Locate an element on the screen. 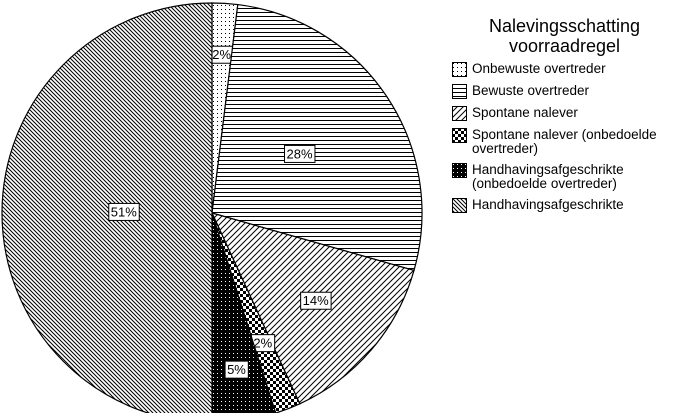 The height and width of the screenshot is (413, 699). data-label: 5% is located at coordinates (236, 369).